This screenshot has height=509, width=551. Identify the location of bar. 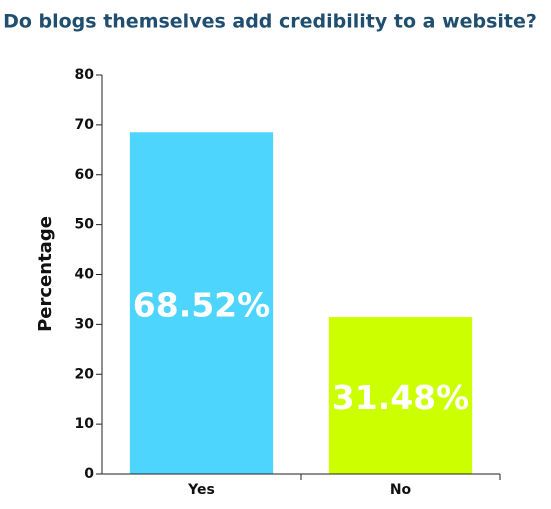
(400, 395).